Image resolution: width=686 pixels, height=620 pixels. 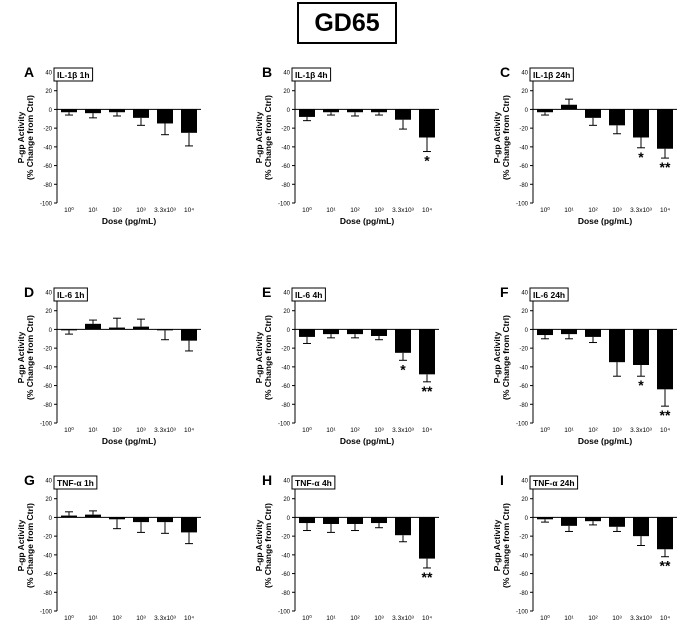 I want to click on panel-title: TNF-α 24h, so click(x=554, y=483).